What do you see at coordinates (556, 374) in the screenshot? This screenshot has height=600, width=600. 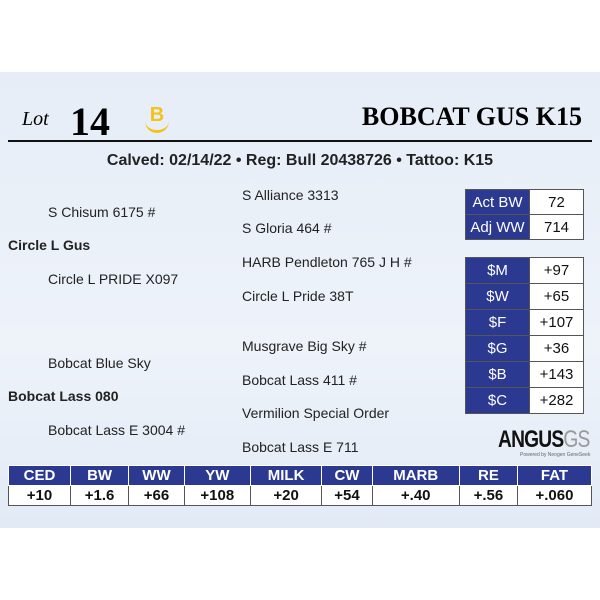 I see `index-value: +143` at bounding box center [556, 374].